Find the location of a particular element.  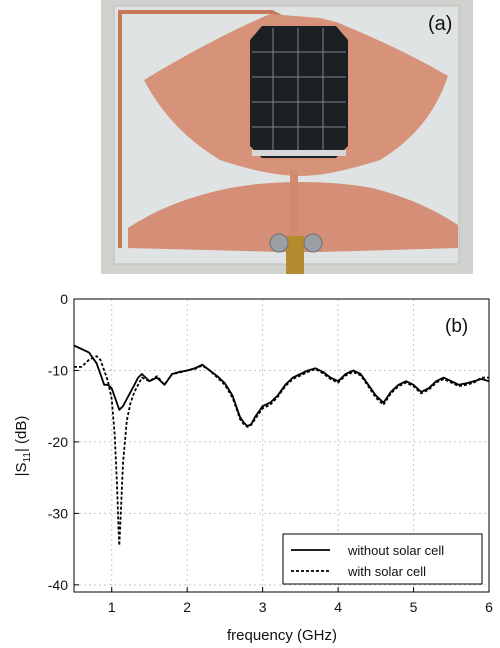

x-tick-label: 2 is located at coordinates (187, 607).